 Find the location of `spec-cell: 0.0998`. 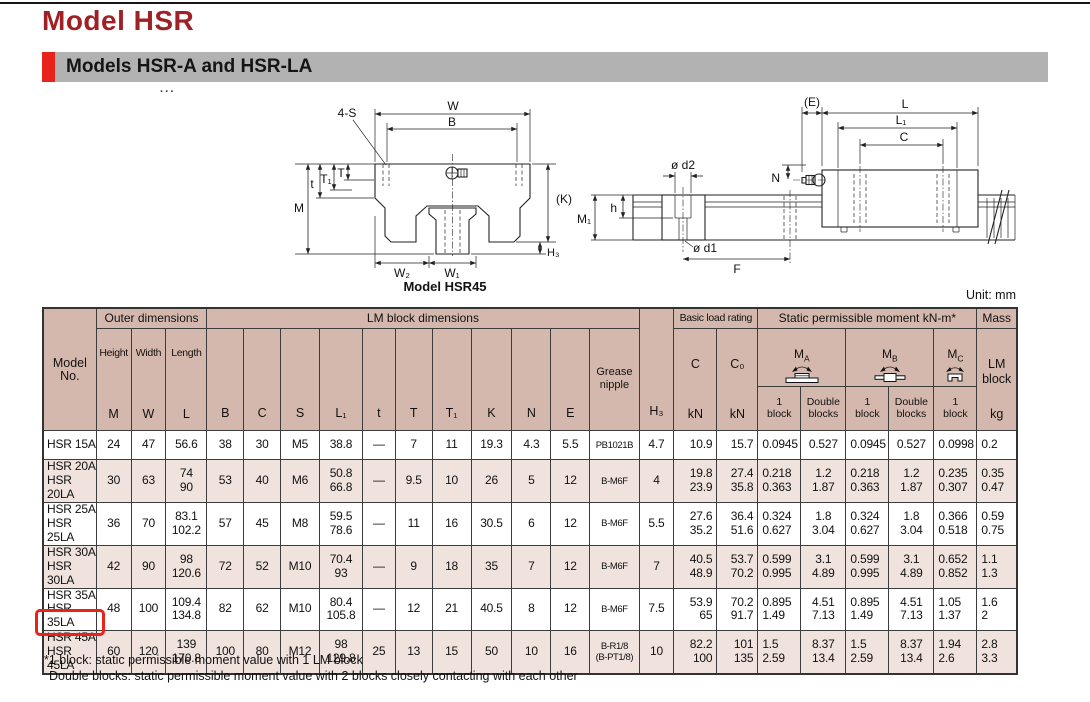

spec-cell: 0.0998 is located at coordinates (955, 445).